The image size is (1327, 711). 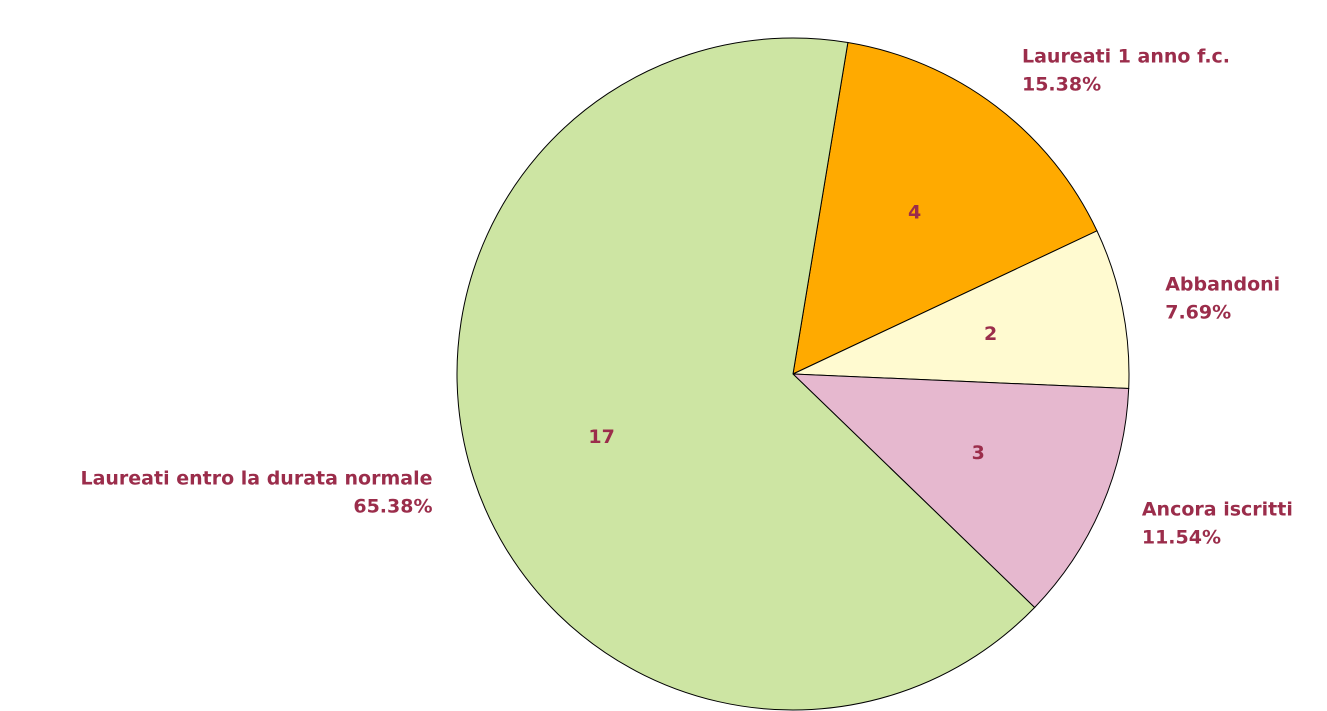 I want to click on category-label: Laureati entro la durata normale, so click(x=256, y=479).